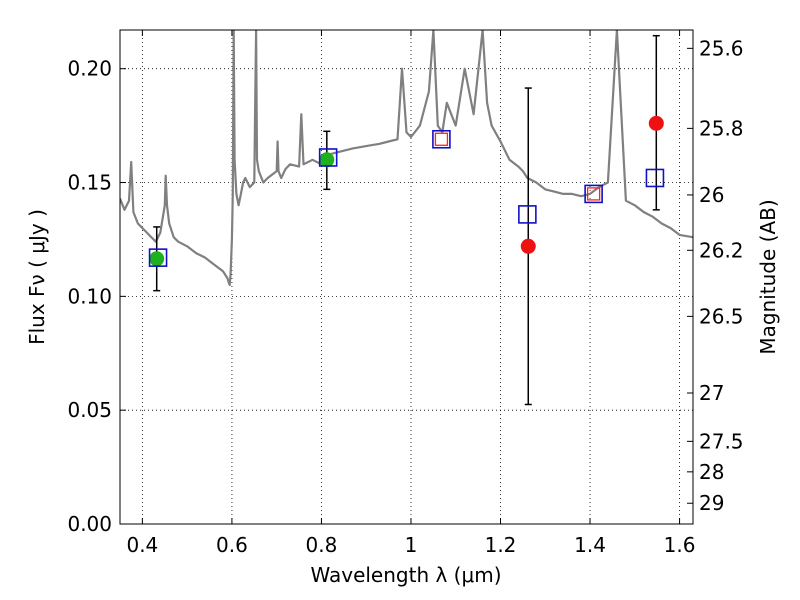 Image resolution: width=800 pixels, height=600 pixels. What do you see at coordinates (405, 575) in the screenshot?
I see `x-axis-label: Wavelength λ (μm)` at bounding box center [405, 575].